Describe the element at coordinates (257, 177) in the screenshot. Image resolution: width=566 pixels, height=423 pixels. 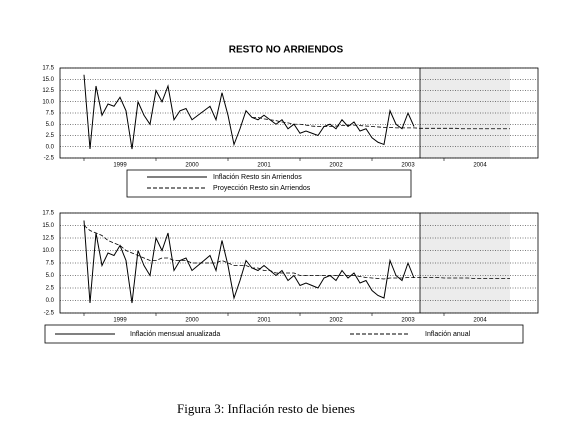
I see `legend-label: Inflación Resto sin Arriendos` at that location.